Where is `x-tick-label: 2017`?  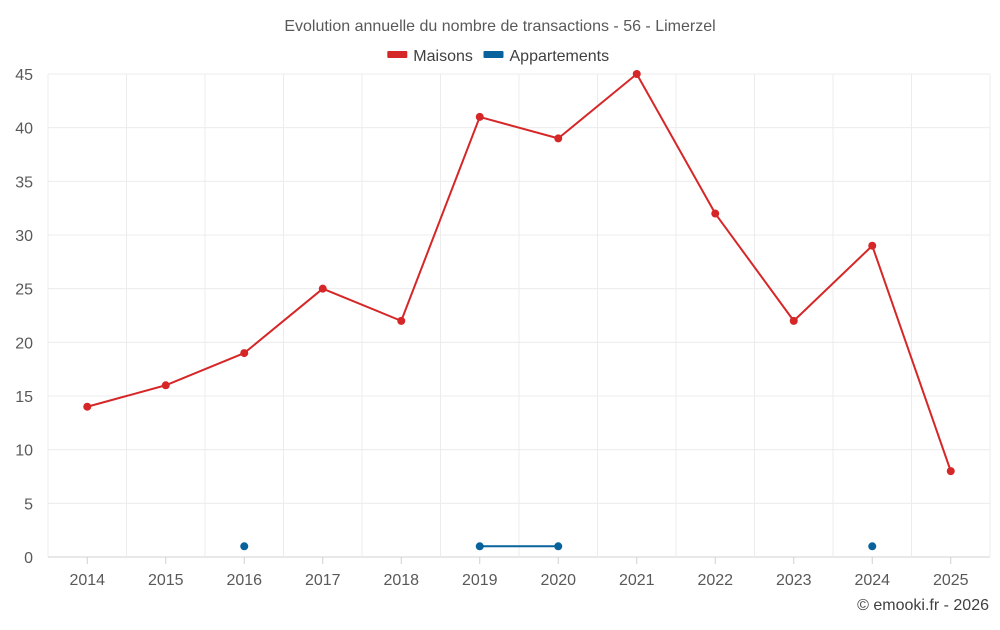
x-tick-label: 2017 is located at coordinates (323, 580).